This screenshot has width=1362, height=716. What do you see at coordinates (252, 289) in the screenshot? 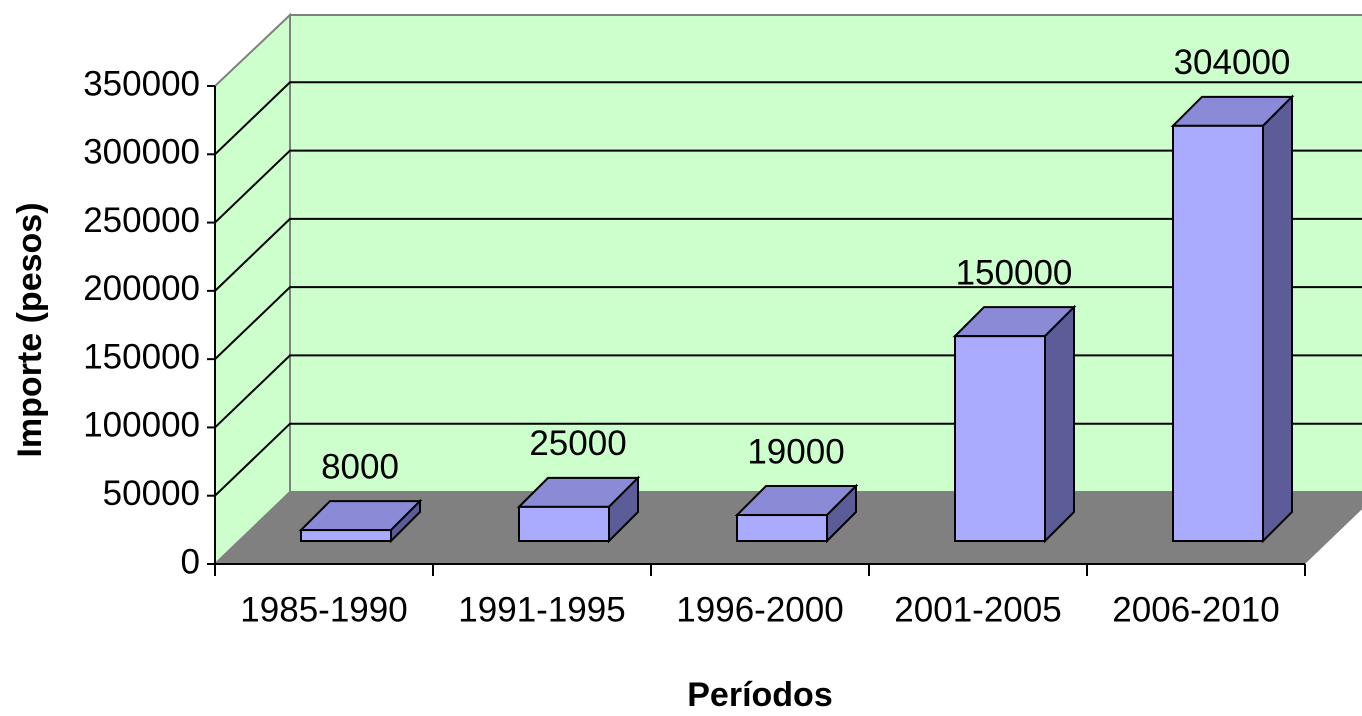
I see `side-wall` at bounding box center [252, 289].